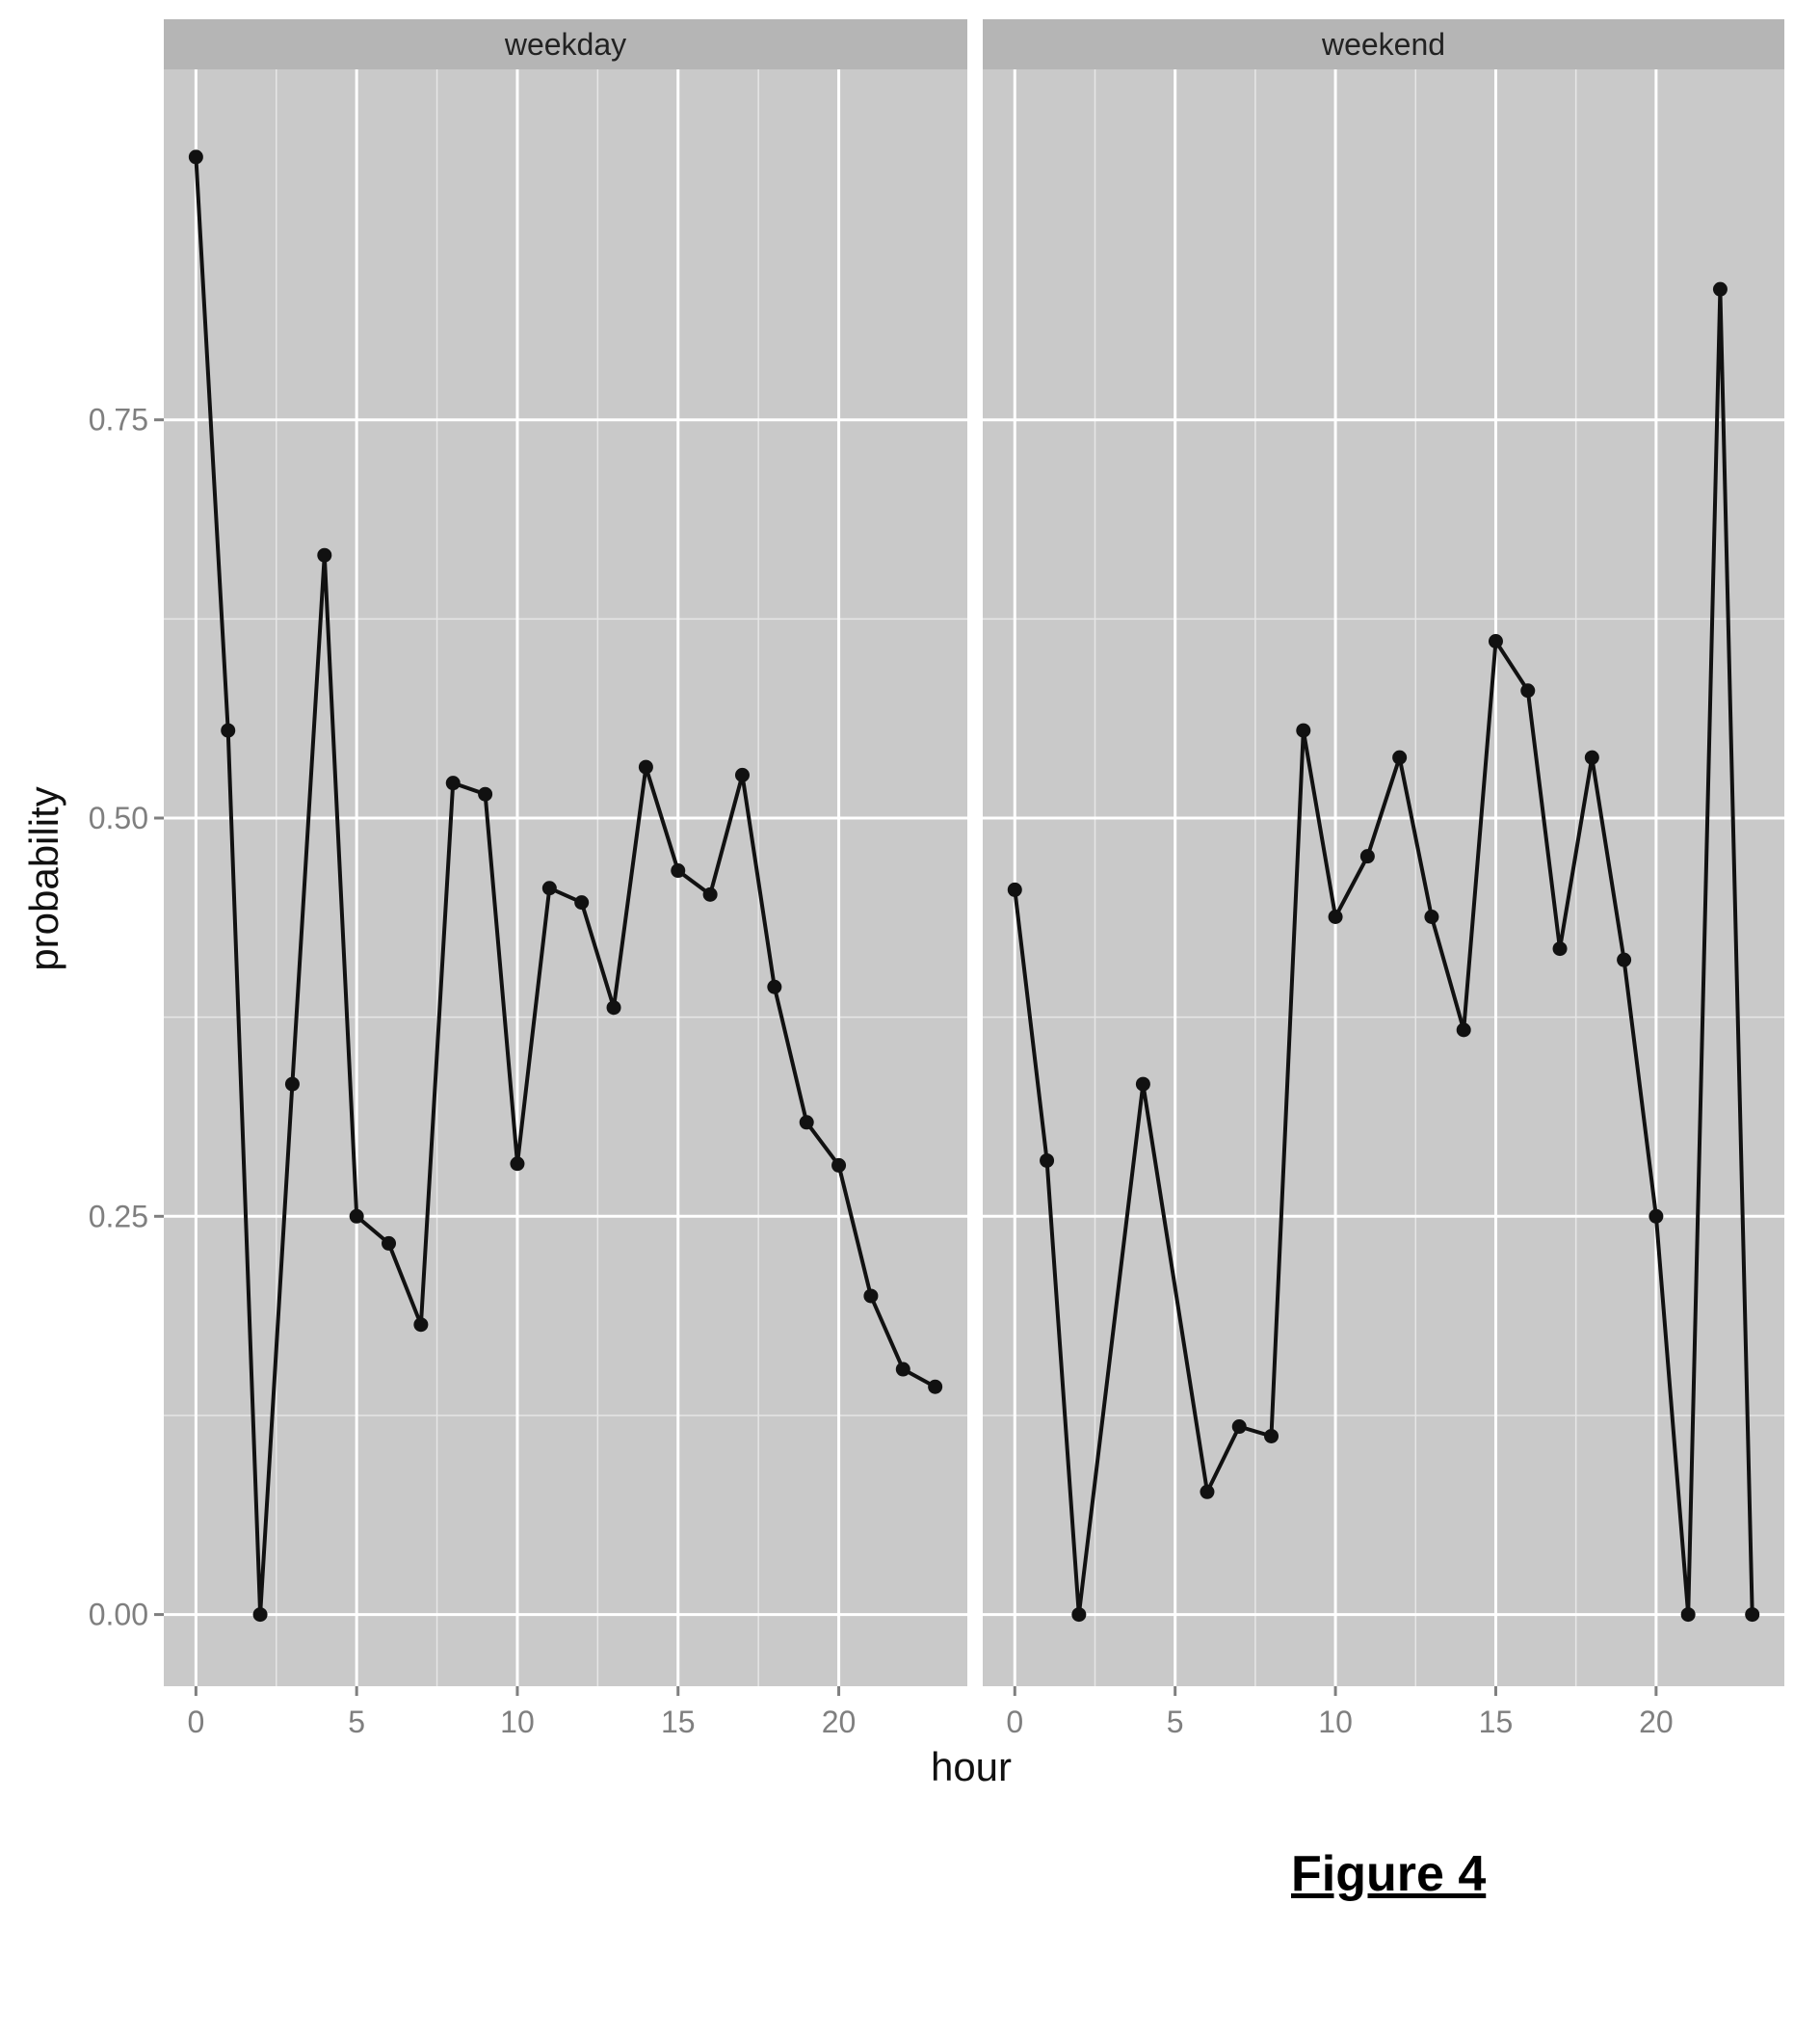  Describe the element at coordinates (127, 1017) in the screenshot. I see `y-axis: 0.00 0.25 0.50 0.75` at that location.